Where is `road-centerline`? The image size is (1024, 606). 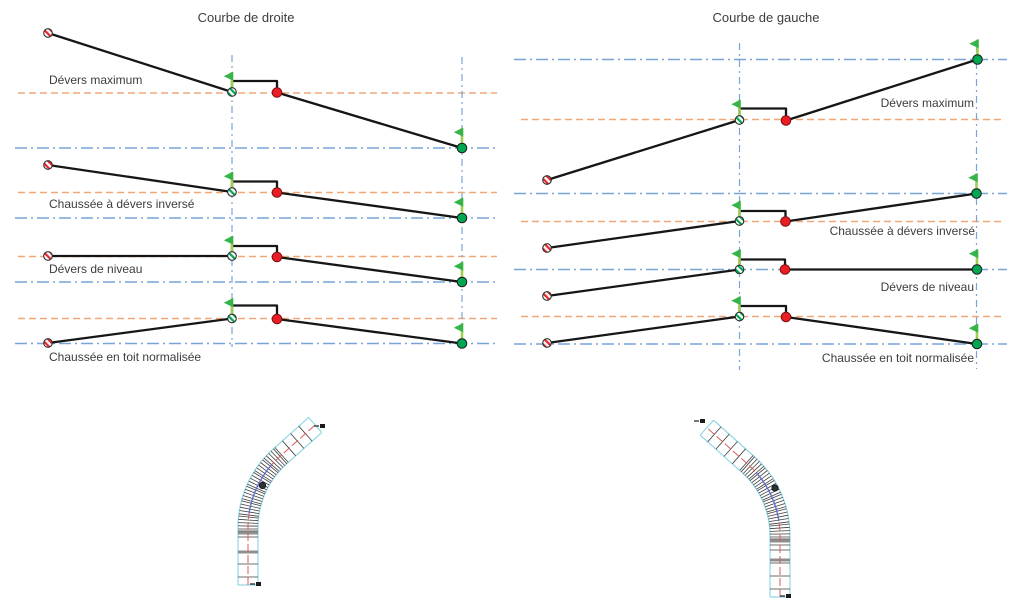 road-centerline is located at coordinates (743, 512).